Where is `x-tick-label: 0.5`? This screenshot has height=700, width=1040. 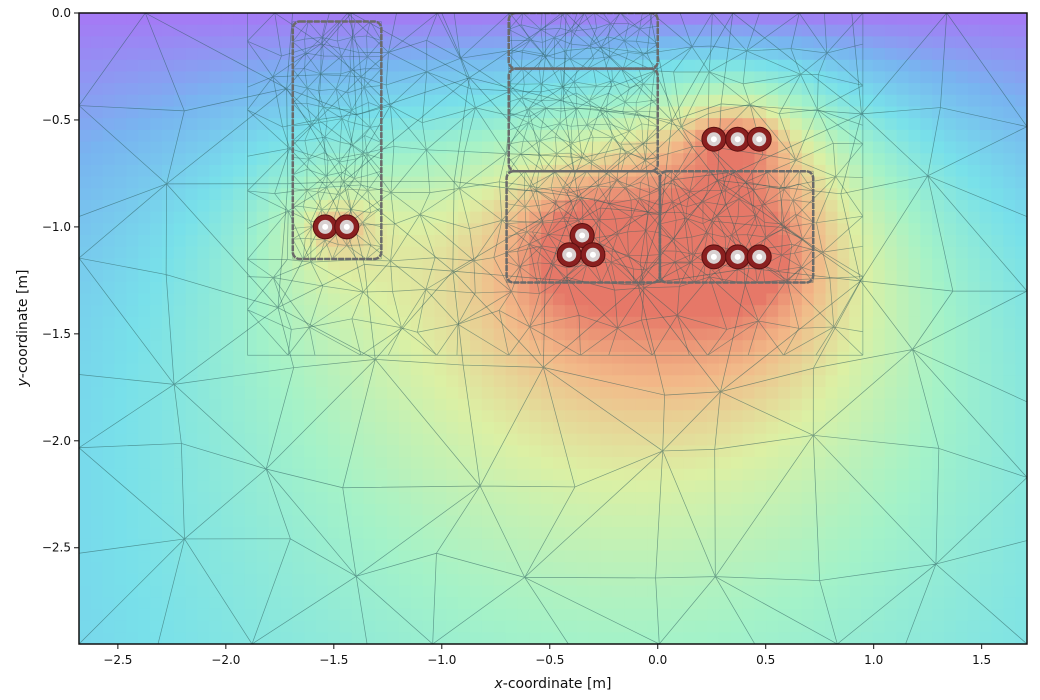
x-tick-label: 0.5 is located at coordinates (765, 660).